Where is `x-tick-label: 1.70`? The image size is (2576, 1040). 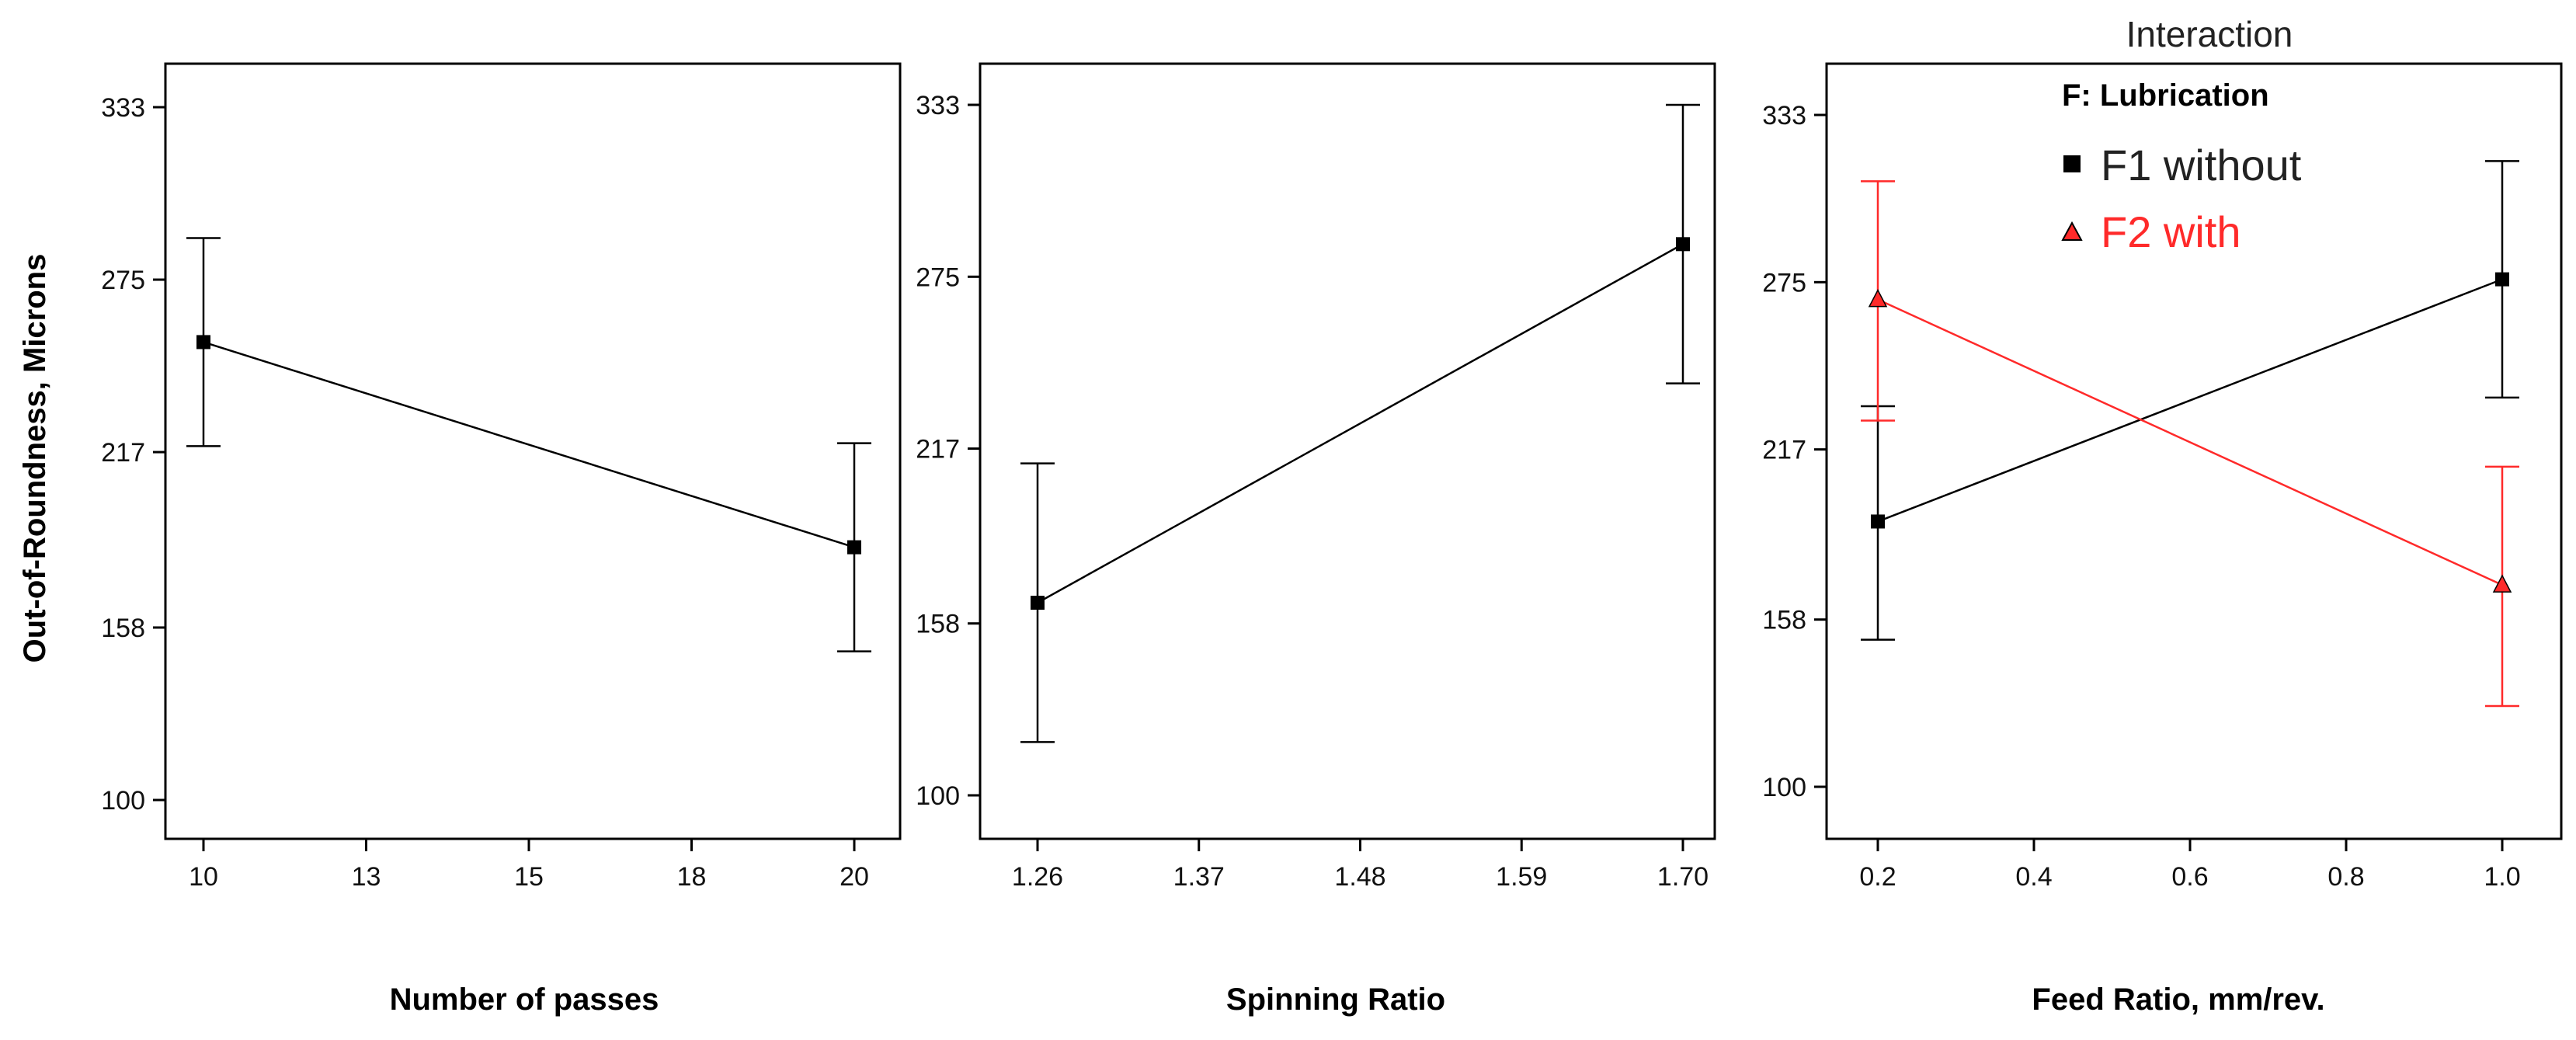
x-tick-label: 1.70 is located at coordinates (1683, 877).